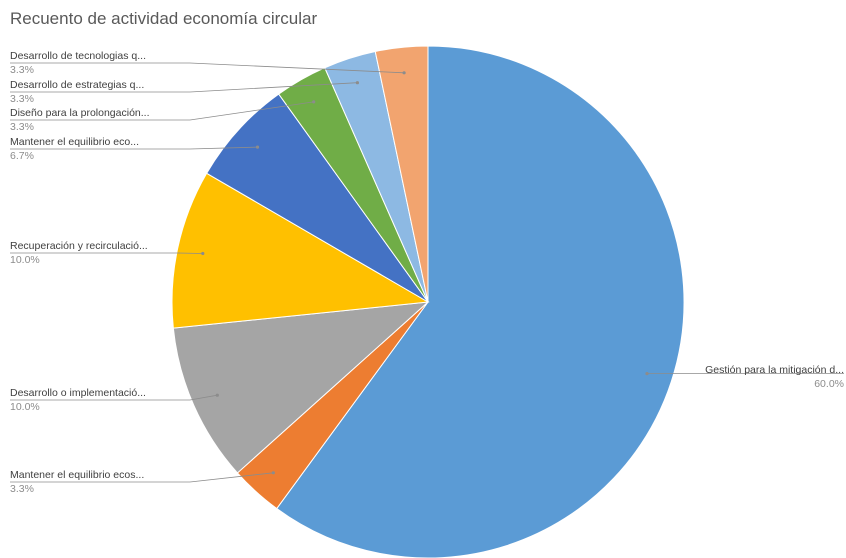  I want to click on slice-percent: 6.7%, so click(22, 156).